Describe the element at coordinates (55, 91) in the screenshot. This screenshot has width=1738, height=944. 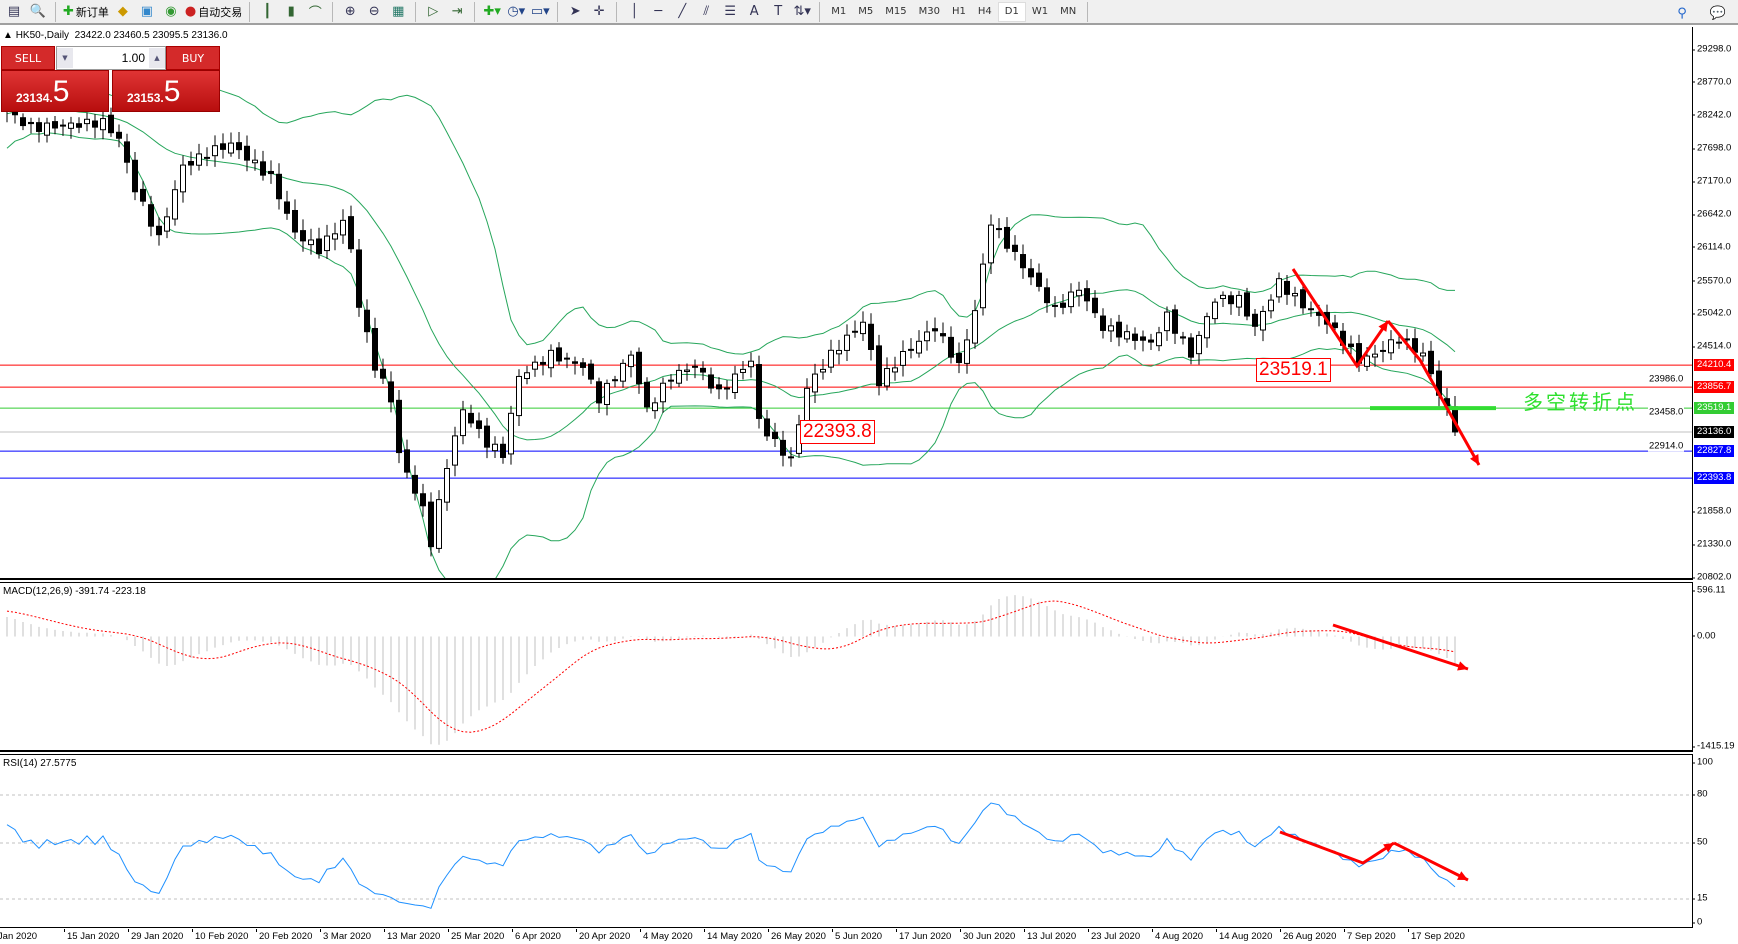
I see `sell-price-button: 23134. 5` at that location.